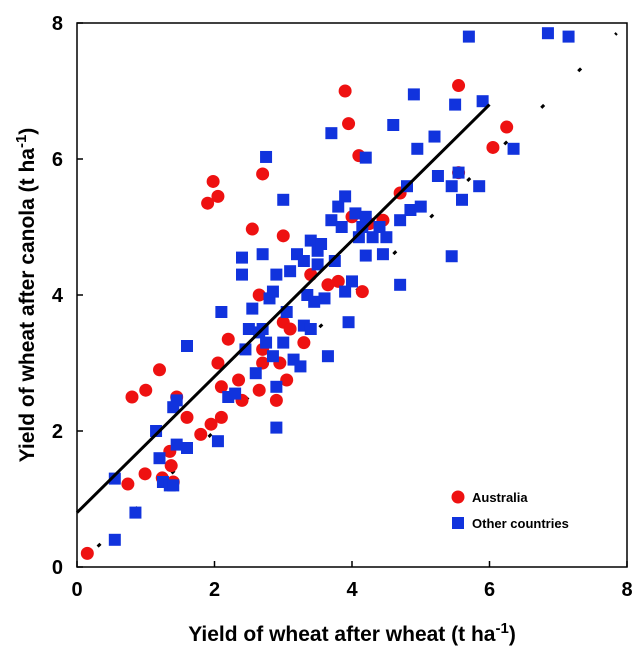 The width and height of the screenshot is (634, 648). I want to click on y-tick-label: 4, so click(58, 296).